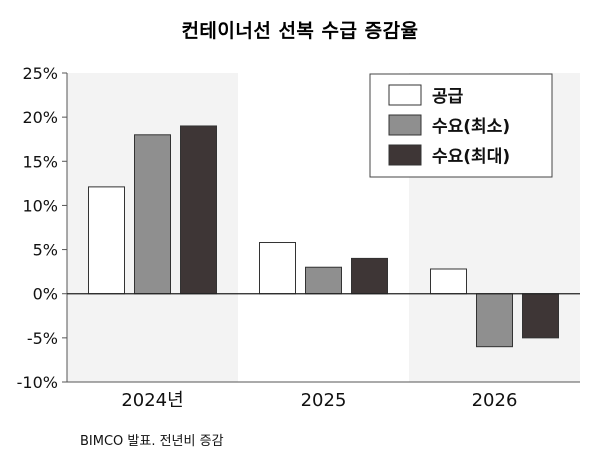 The height and width of the screenshot is (452, 600). Describe the element at coordinates (152, 441) in the screenshot. I see `source-note: BIMCO 발표. 전년비 증감` at that location.